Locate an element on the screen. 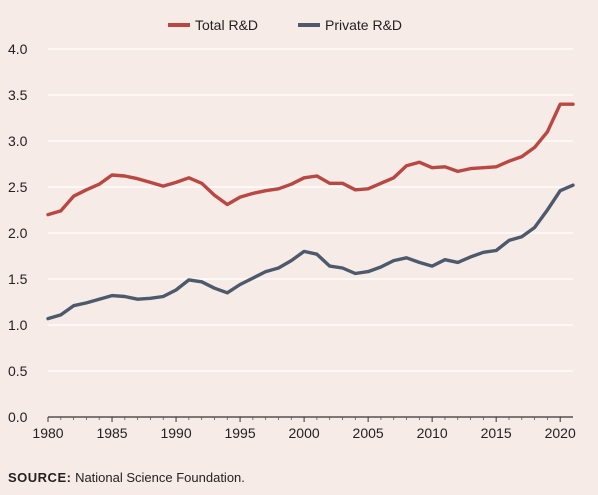  x-tick-label: 1995 is located at coordinates (239, 433).